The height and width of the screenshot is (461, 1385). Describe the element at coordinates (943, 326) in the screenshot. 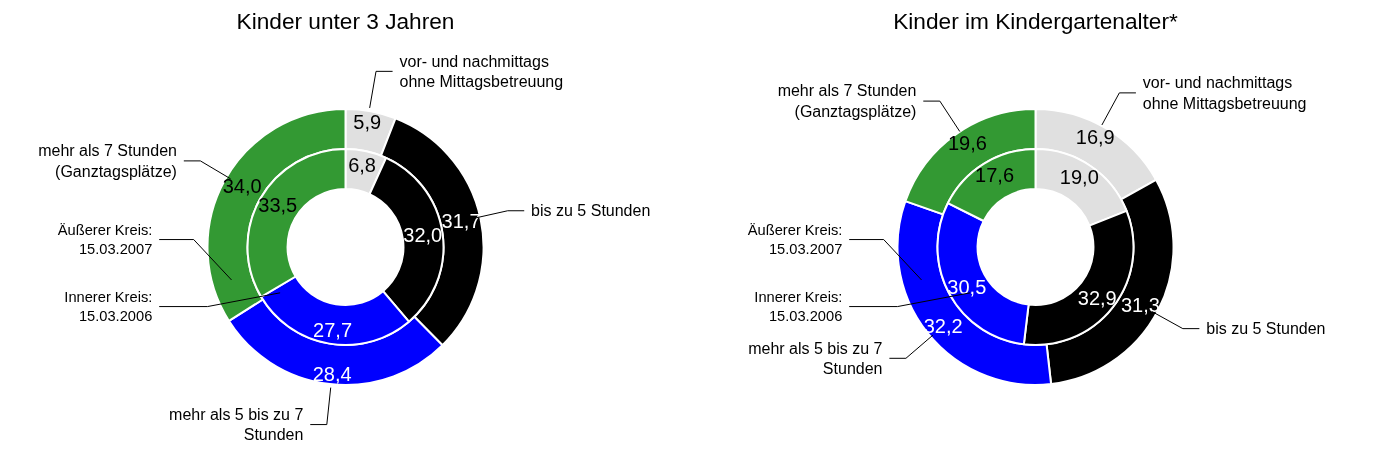

I see `data-label: 32,2` at that location.